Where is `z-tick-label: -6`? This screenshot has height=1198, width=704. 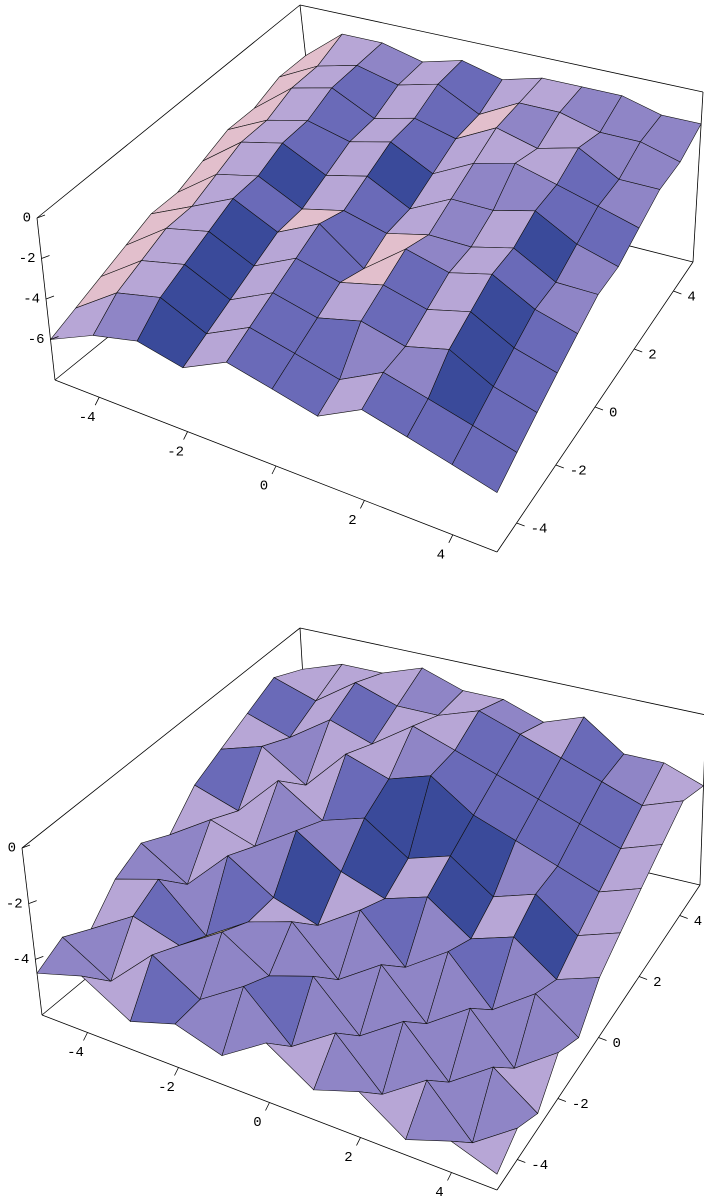 z-tick-label: -6 is located at coordinates (36, 340).